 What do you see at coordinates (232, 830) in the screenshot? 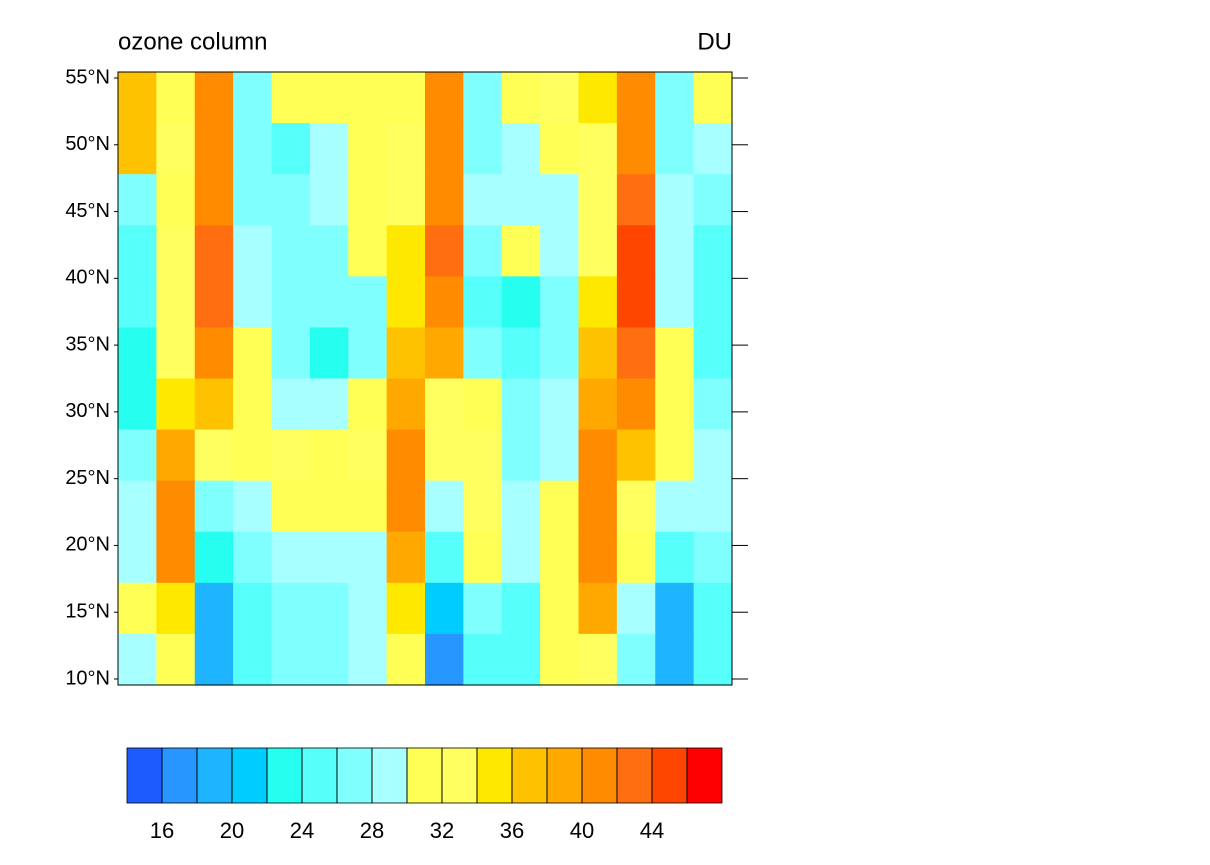
I see `colorbar-label: 20` at bounding box center [232, 830].